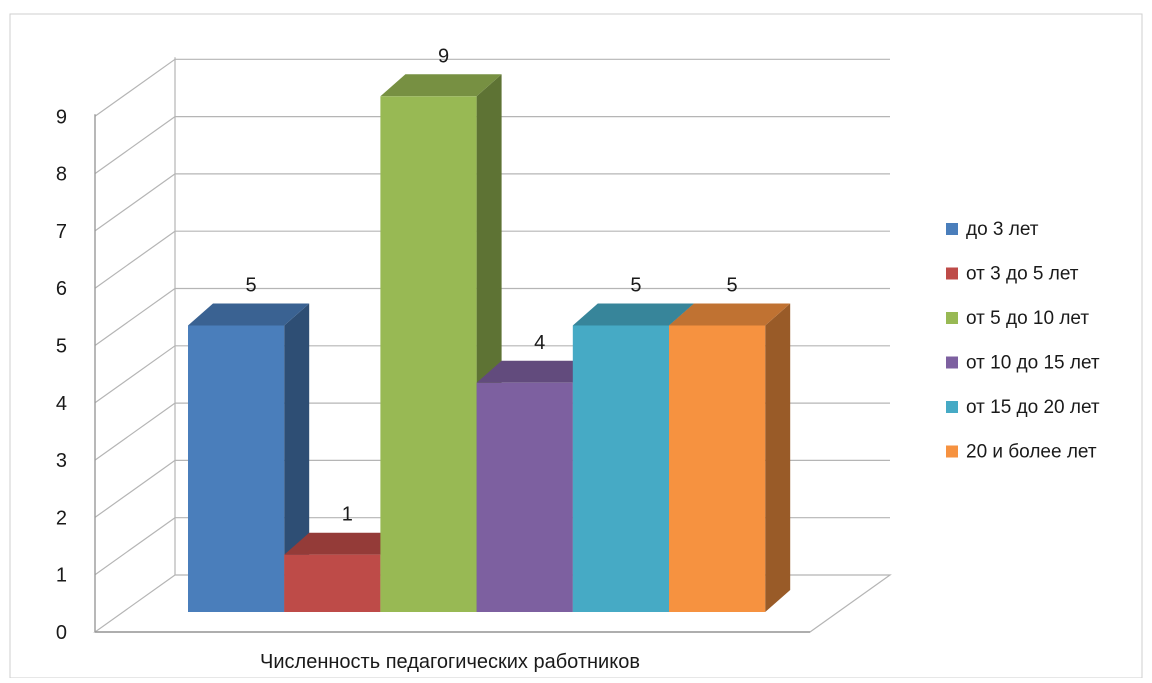 The height and width of the screenshot is (683, 1152). Describe the element at coordinates (61, 117) in the screenshot. I see `y-tick-label: 9` at that location.